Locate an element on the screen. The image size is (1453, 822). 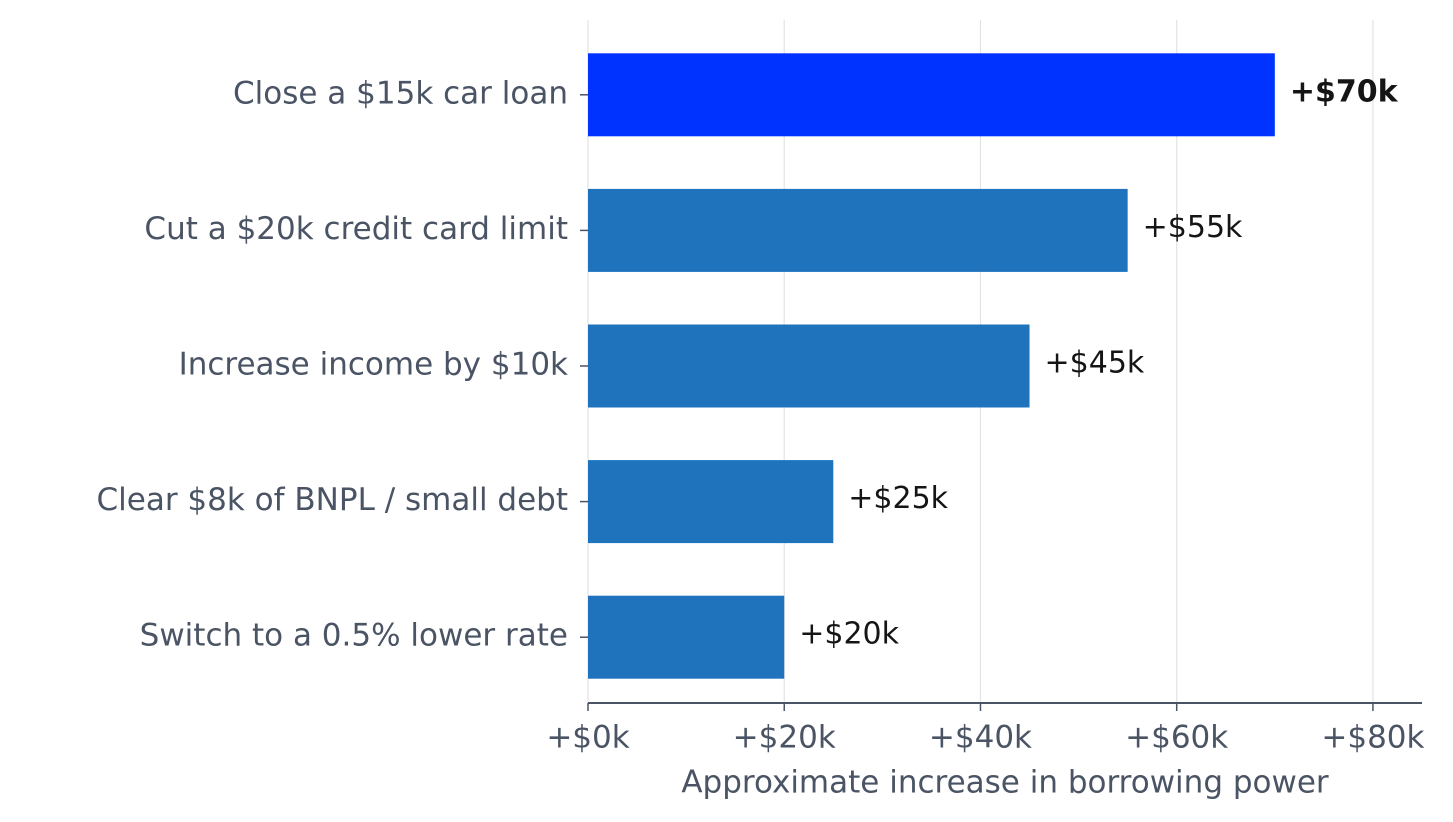
value-label: +$55k is located at coordinates (1193, 227).